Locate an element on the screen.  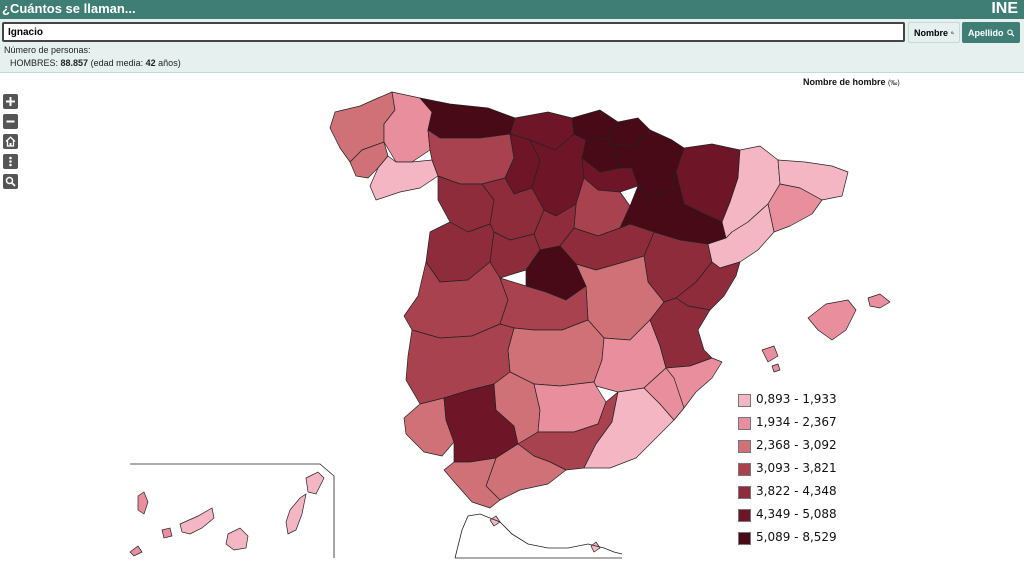
zoom-out-button is located at coordinates (10, 121).